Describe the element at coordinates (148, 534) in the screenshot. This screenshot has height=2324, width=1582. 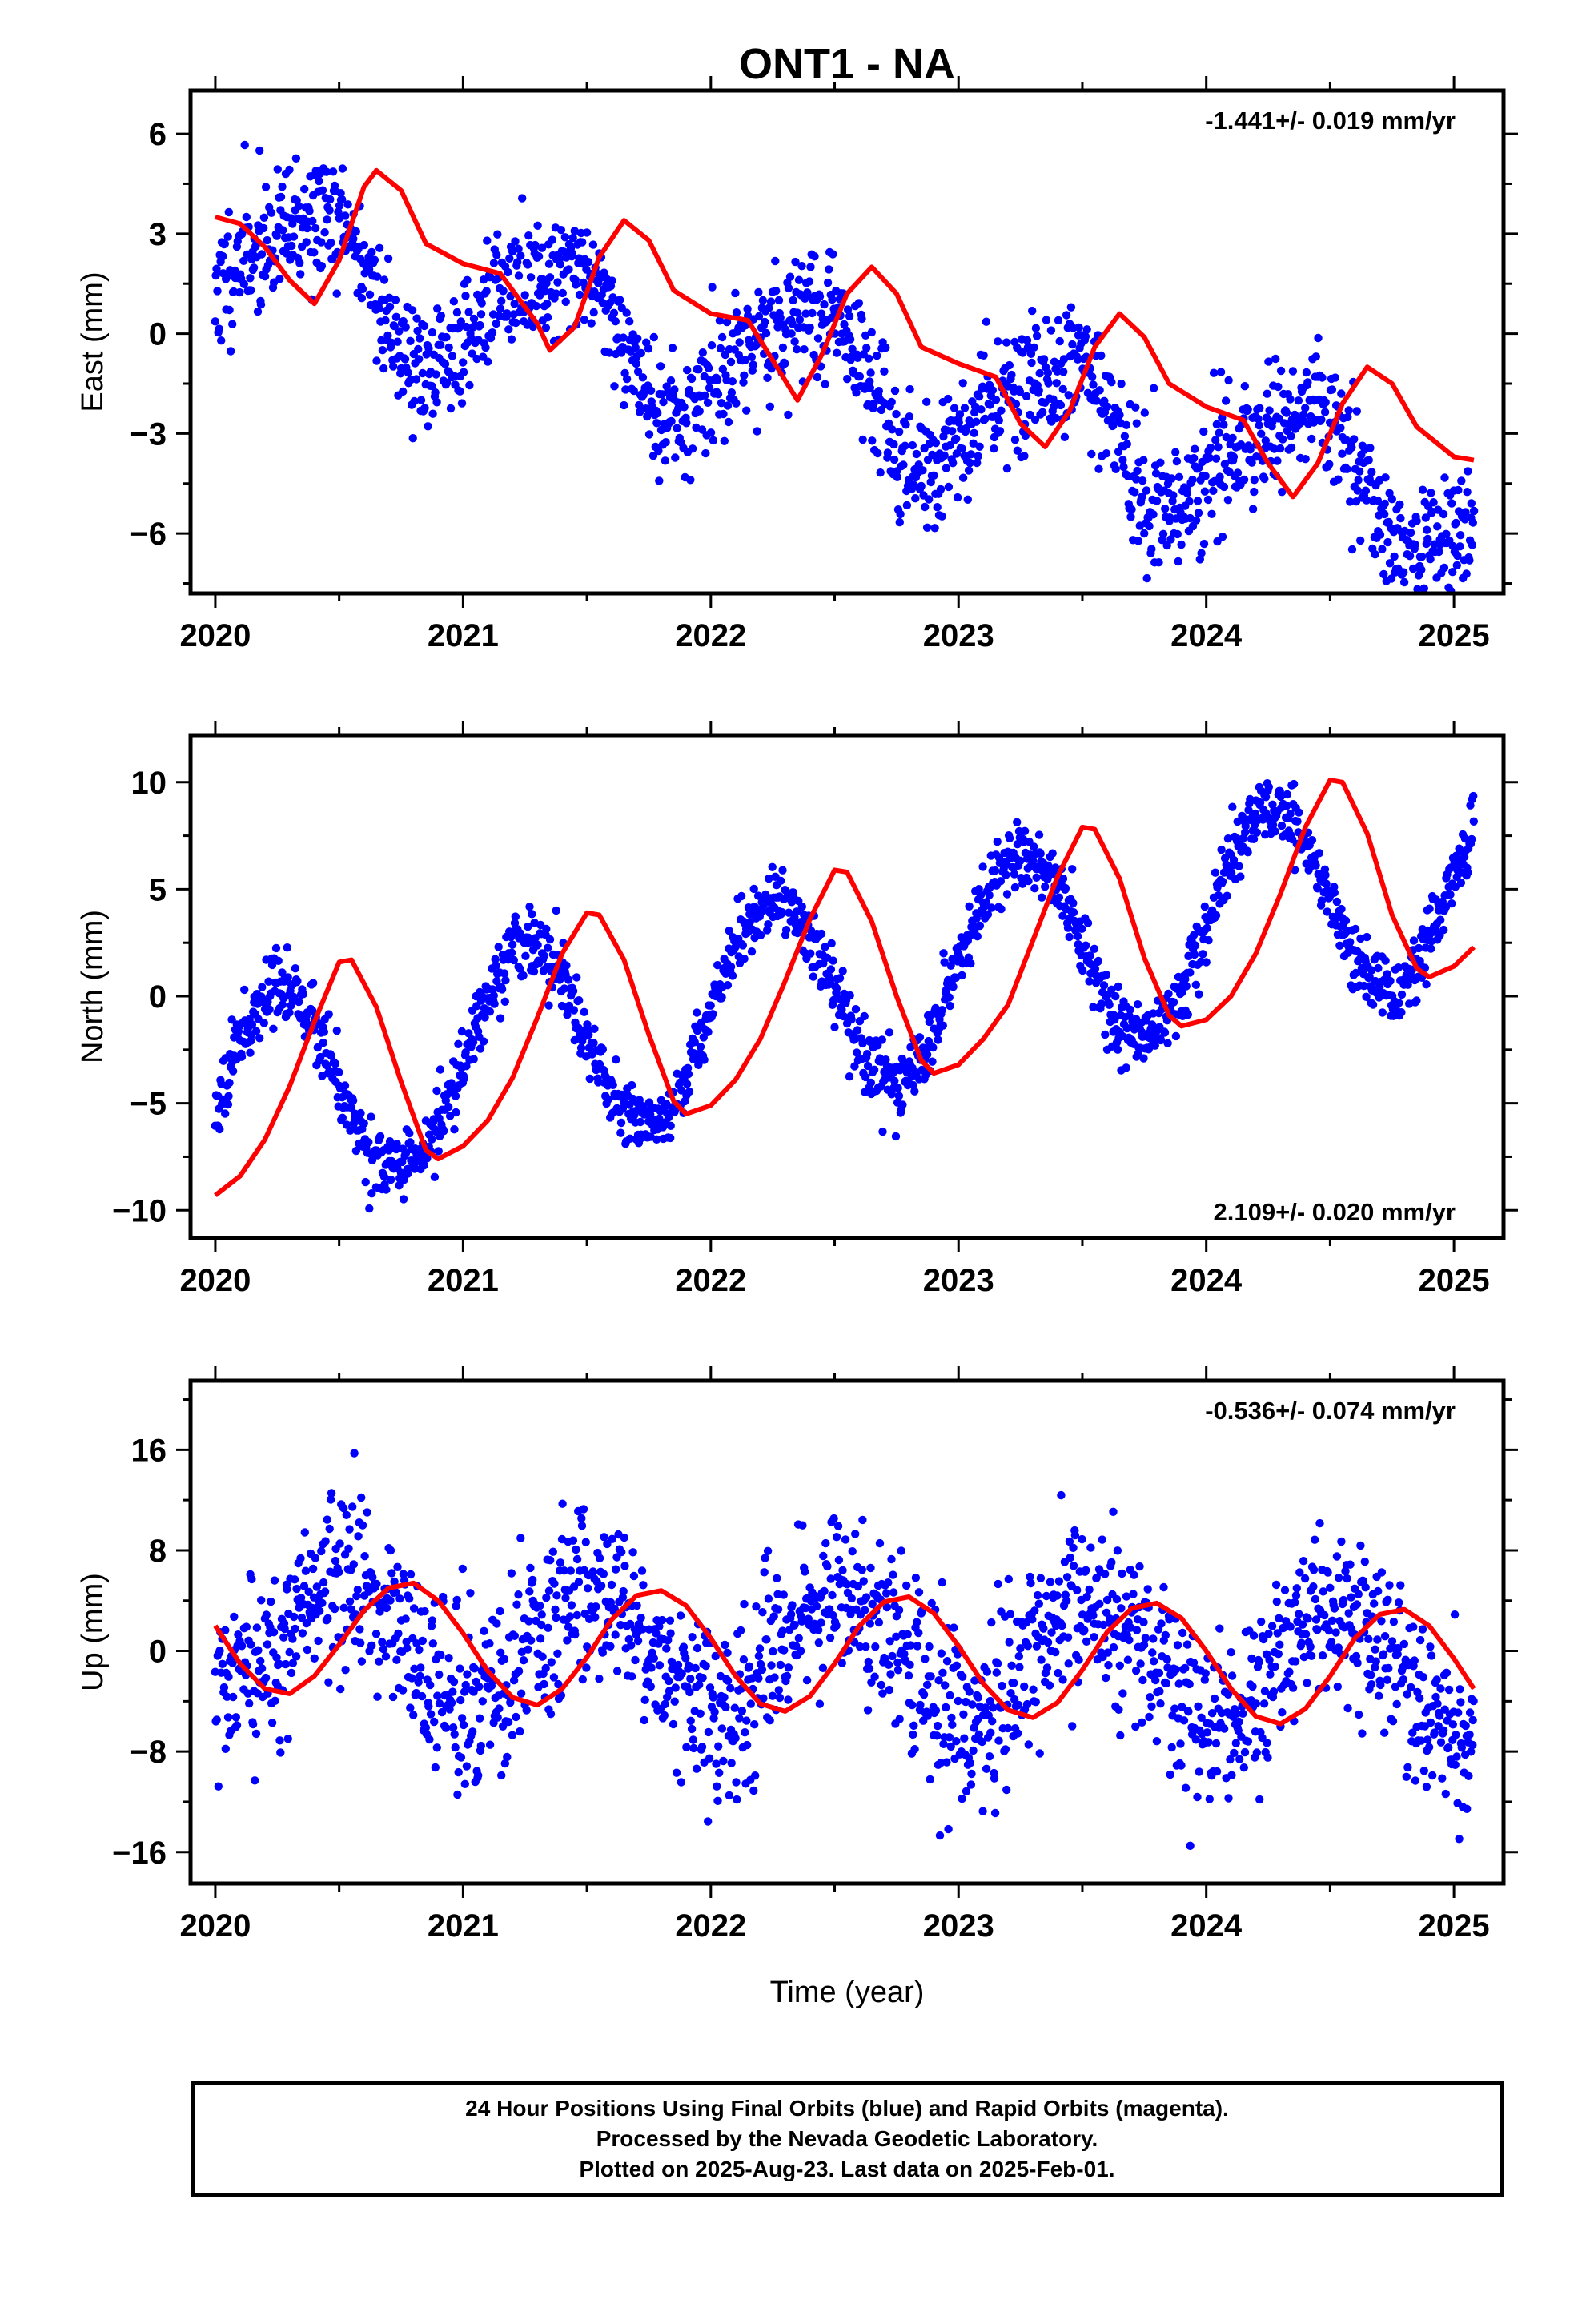
I see `east-ytick-label: −6` at that location.